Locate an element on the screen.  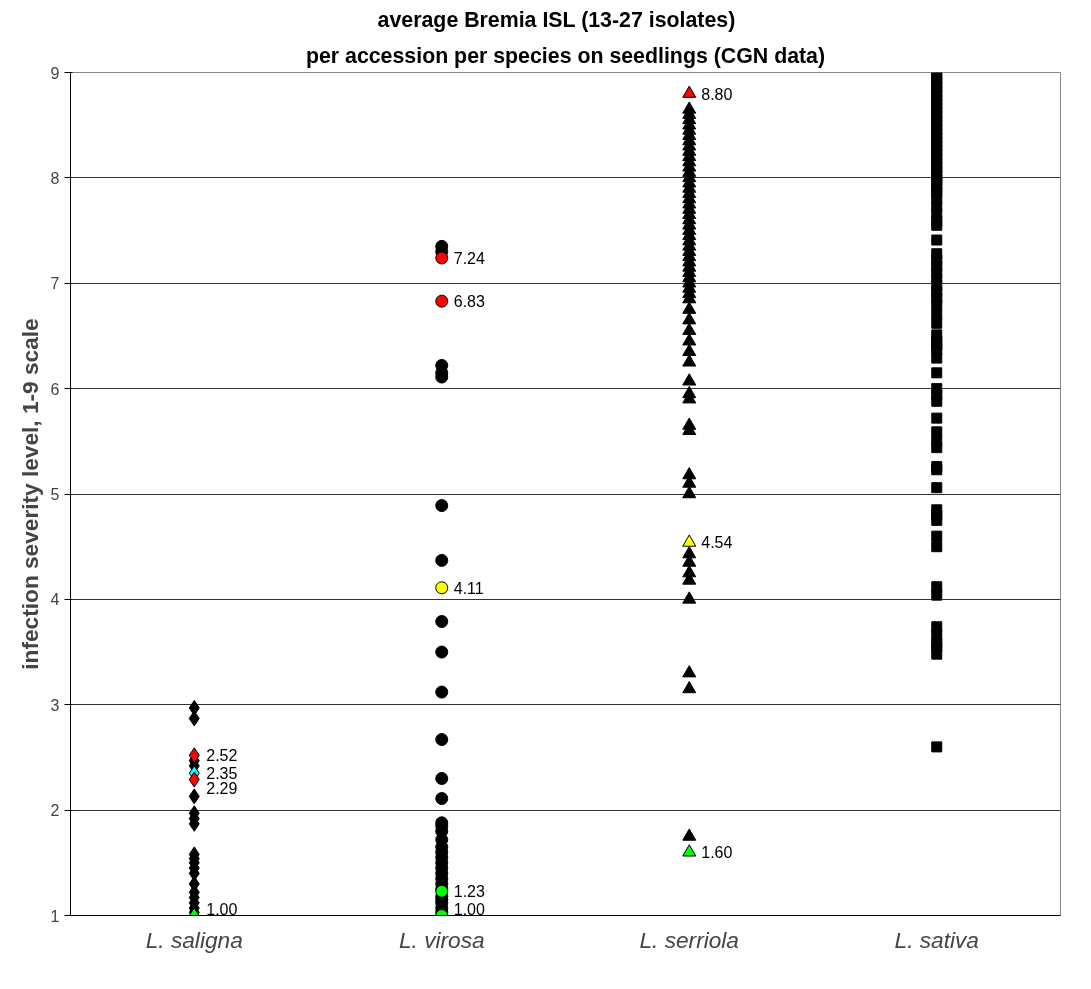
data-label: 1.60 is located at coordinates (717, 853).